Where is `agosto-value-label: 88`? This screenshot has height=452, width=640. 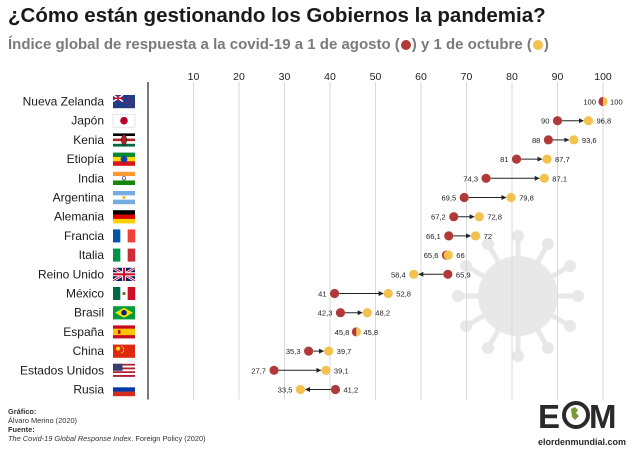 agosto-value-label: 88 is located at coordinates (536, 140).